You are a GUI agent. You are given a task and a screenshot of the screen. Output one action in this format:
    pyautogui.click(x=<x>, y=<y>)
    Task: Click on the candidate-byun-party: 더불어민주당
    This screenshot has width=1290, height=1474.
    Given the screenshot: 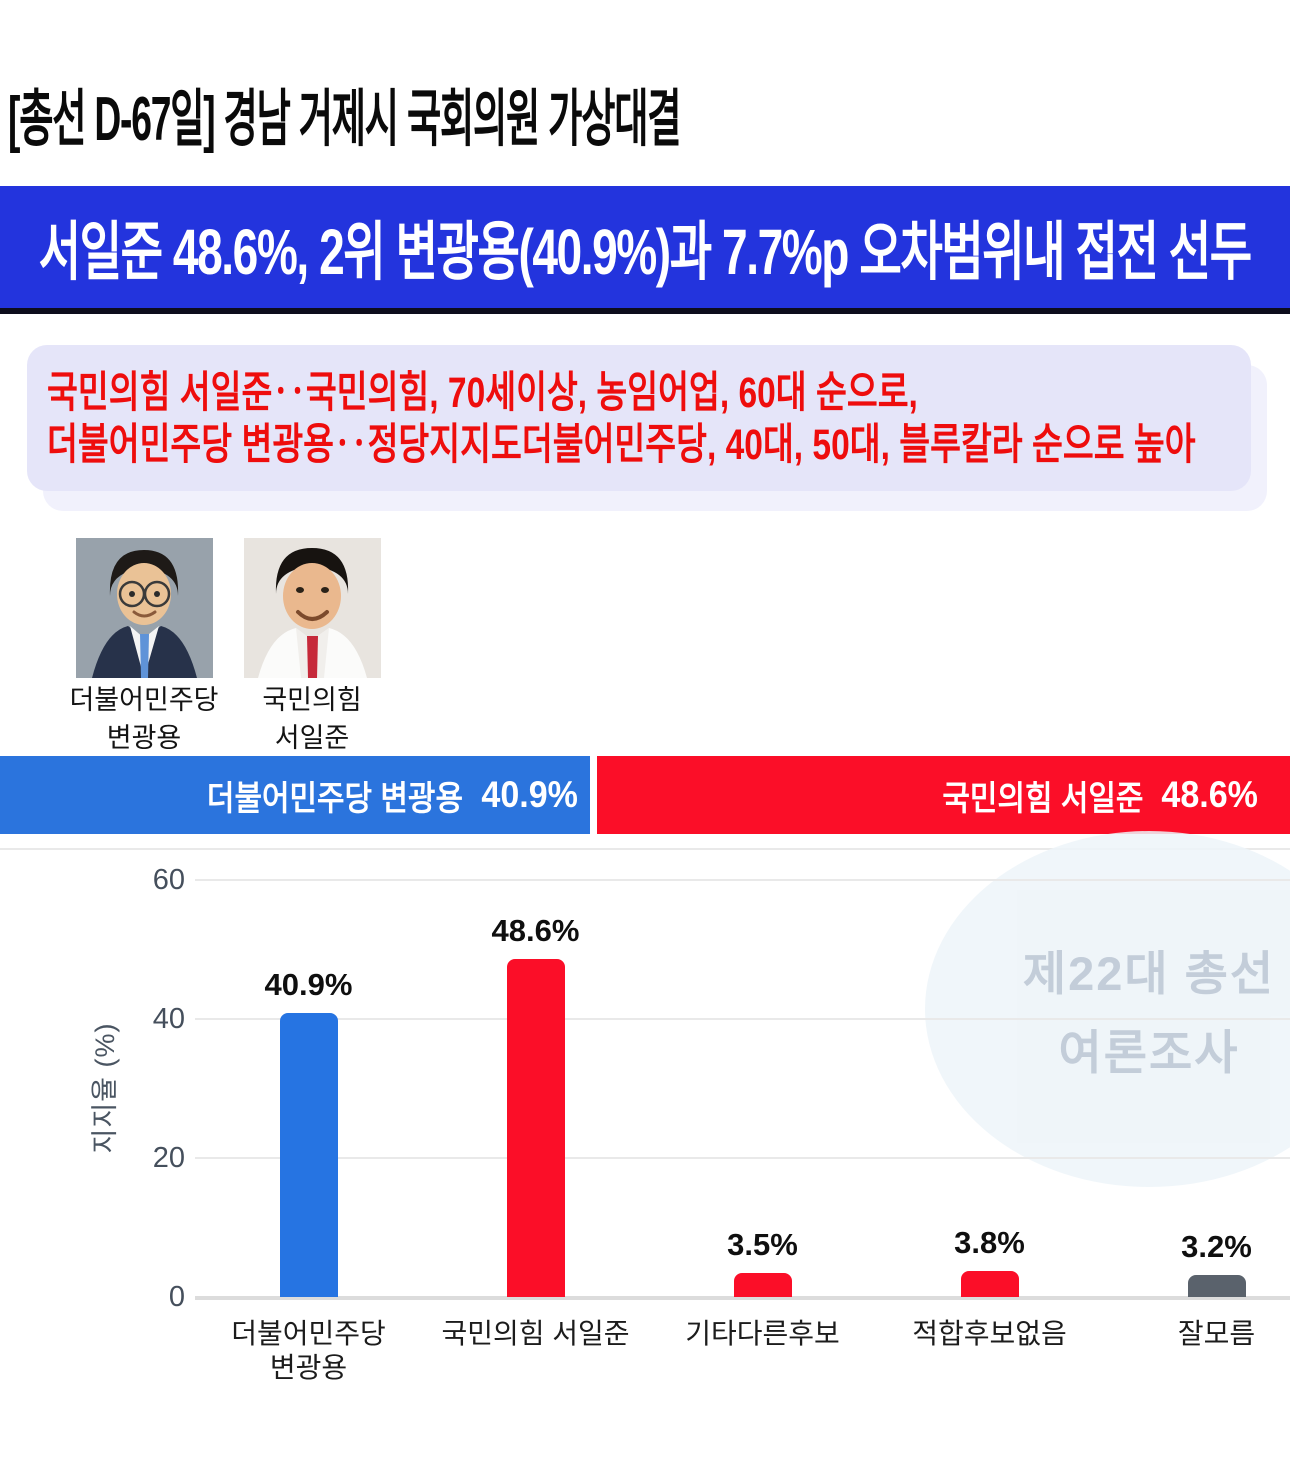 What is the action you would take?
    pyautogui.click(x=144, y=700)
    